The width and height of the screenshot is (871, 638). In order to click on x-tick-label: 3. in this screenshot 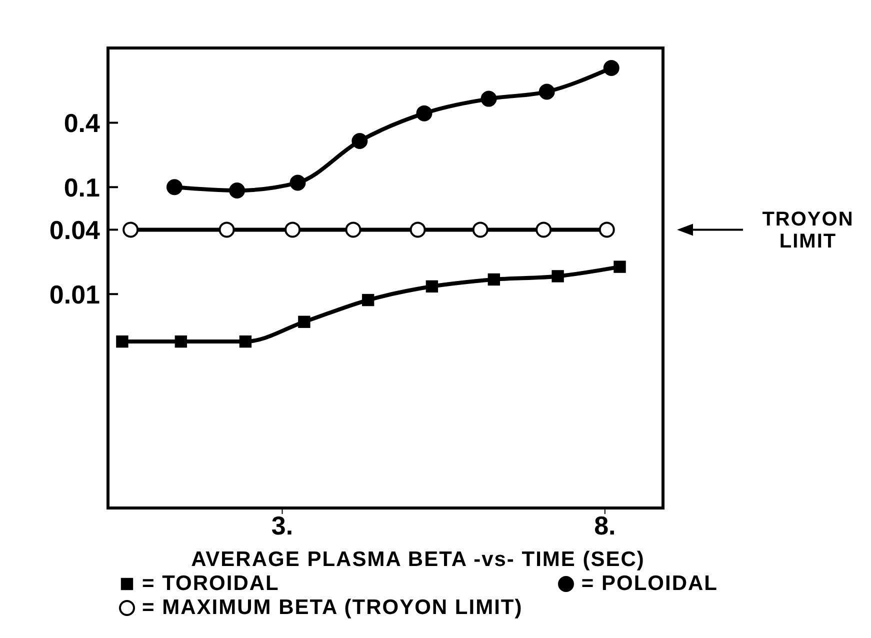, I will do `click(282, 525)`.